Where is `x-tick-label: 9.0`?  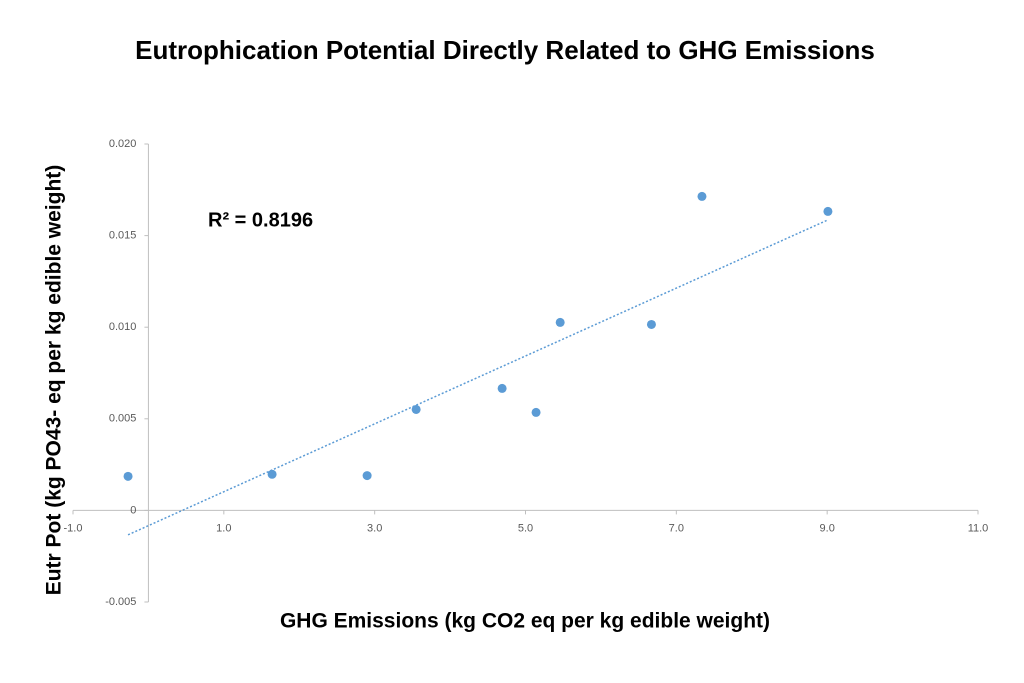 x-tick-label: 9.0 is located at coordinates (827, 528).